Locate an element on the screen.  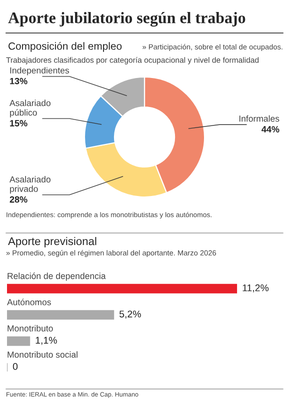
y-tick-label: Monotributo is located at coordinates (30, 328).